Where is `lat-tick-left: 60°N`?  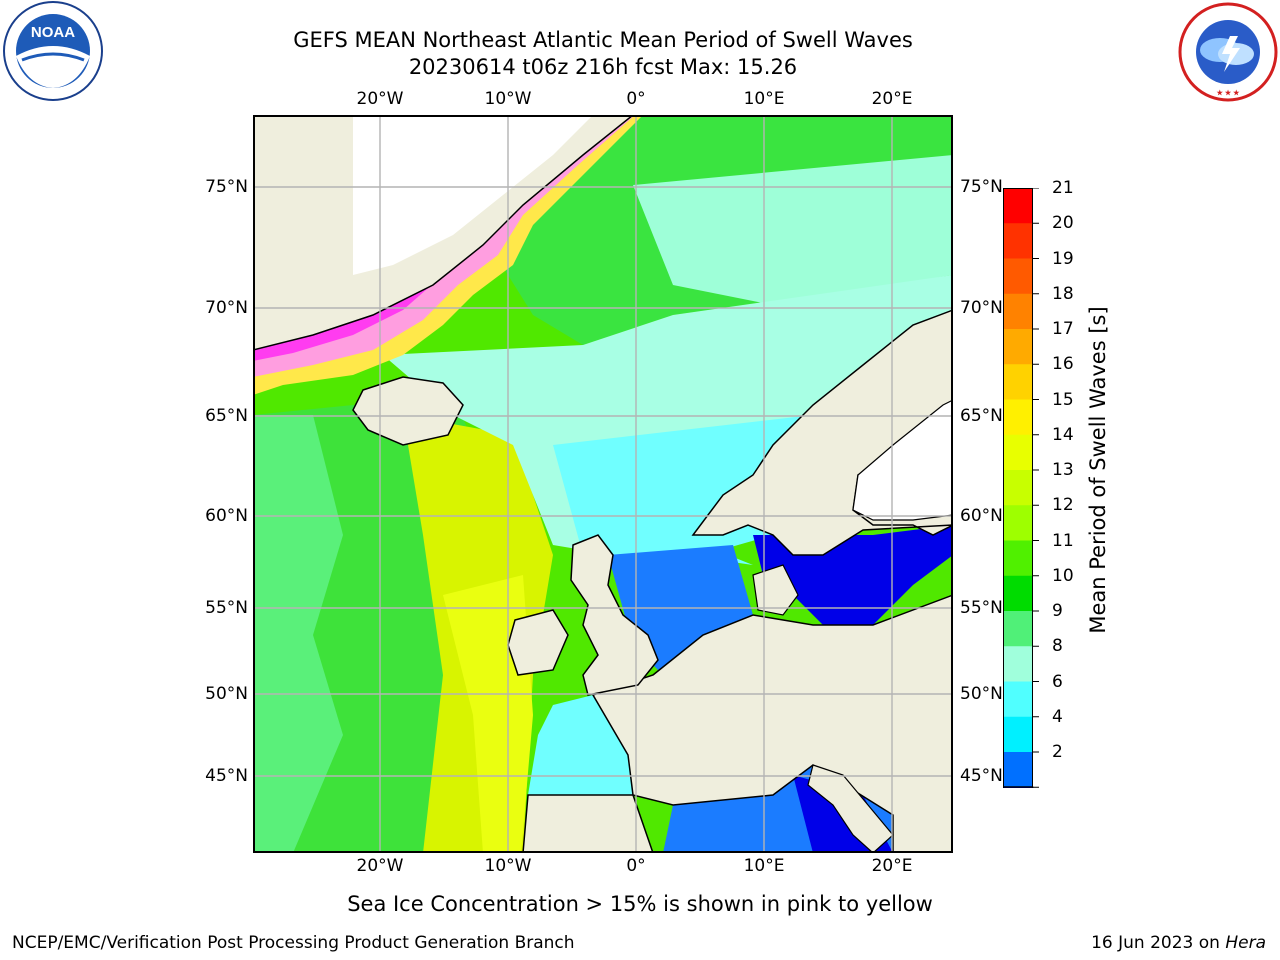 lat-tick-left: 60°N is located at coordinates (226, 516).